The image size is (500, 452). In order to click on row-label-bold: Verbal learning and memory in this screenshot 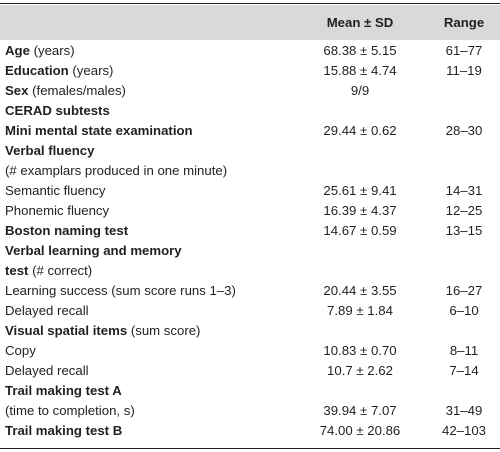, I will do `click(93, 250)`.